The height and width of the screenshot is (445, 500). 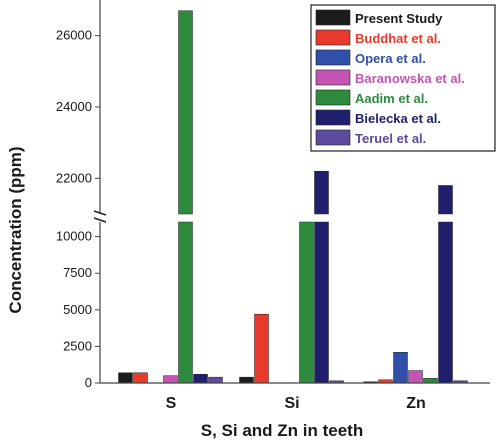 I want to click on bar-s-baranowska-et-al-, so click(x=170, y=379).